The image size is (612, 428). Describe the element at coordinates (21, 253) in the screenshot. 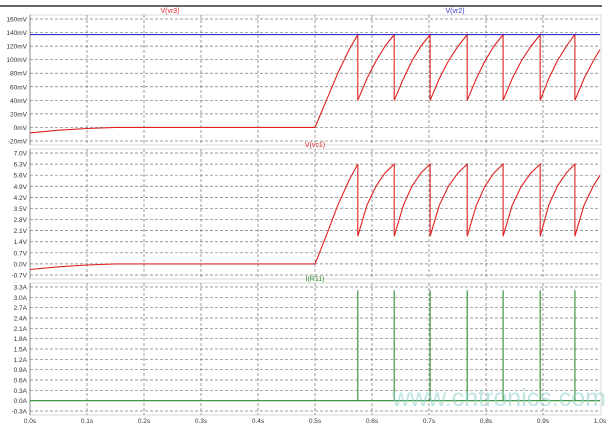

I see `y-tick-label: 0.7V` at that location.